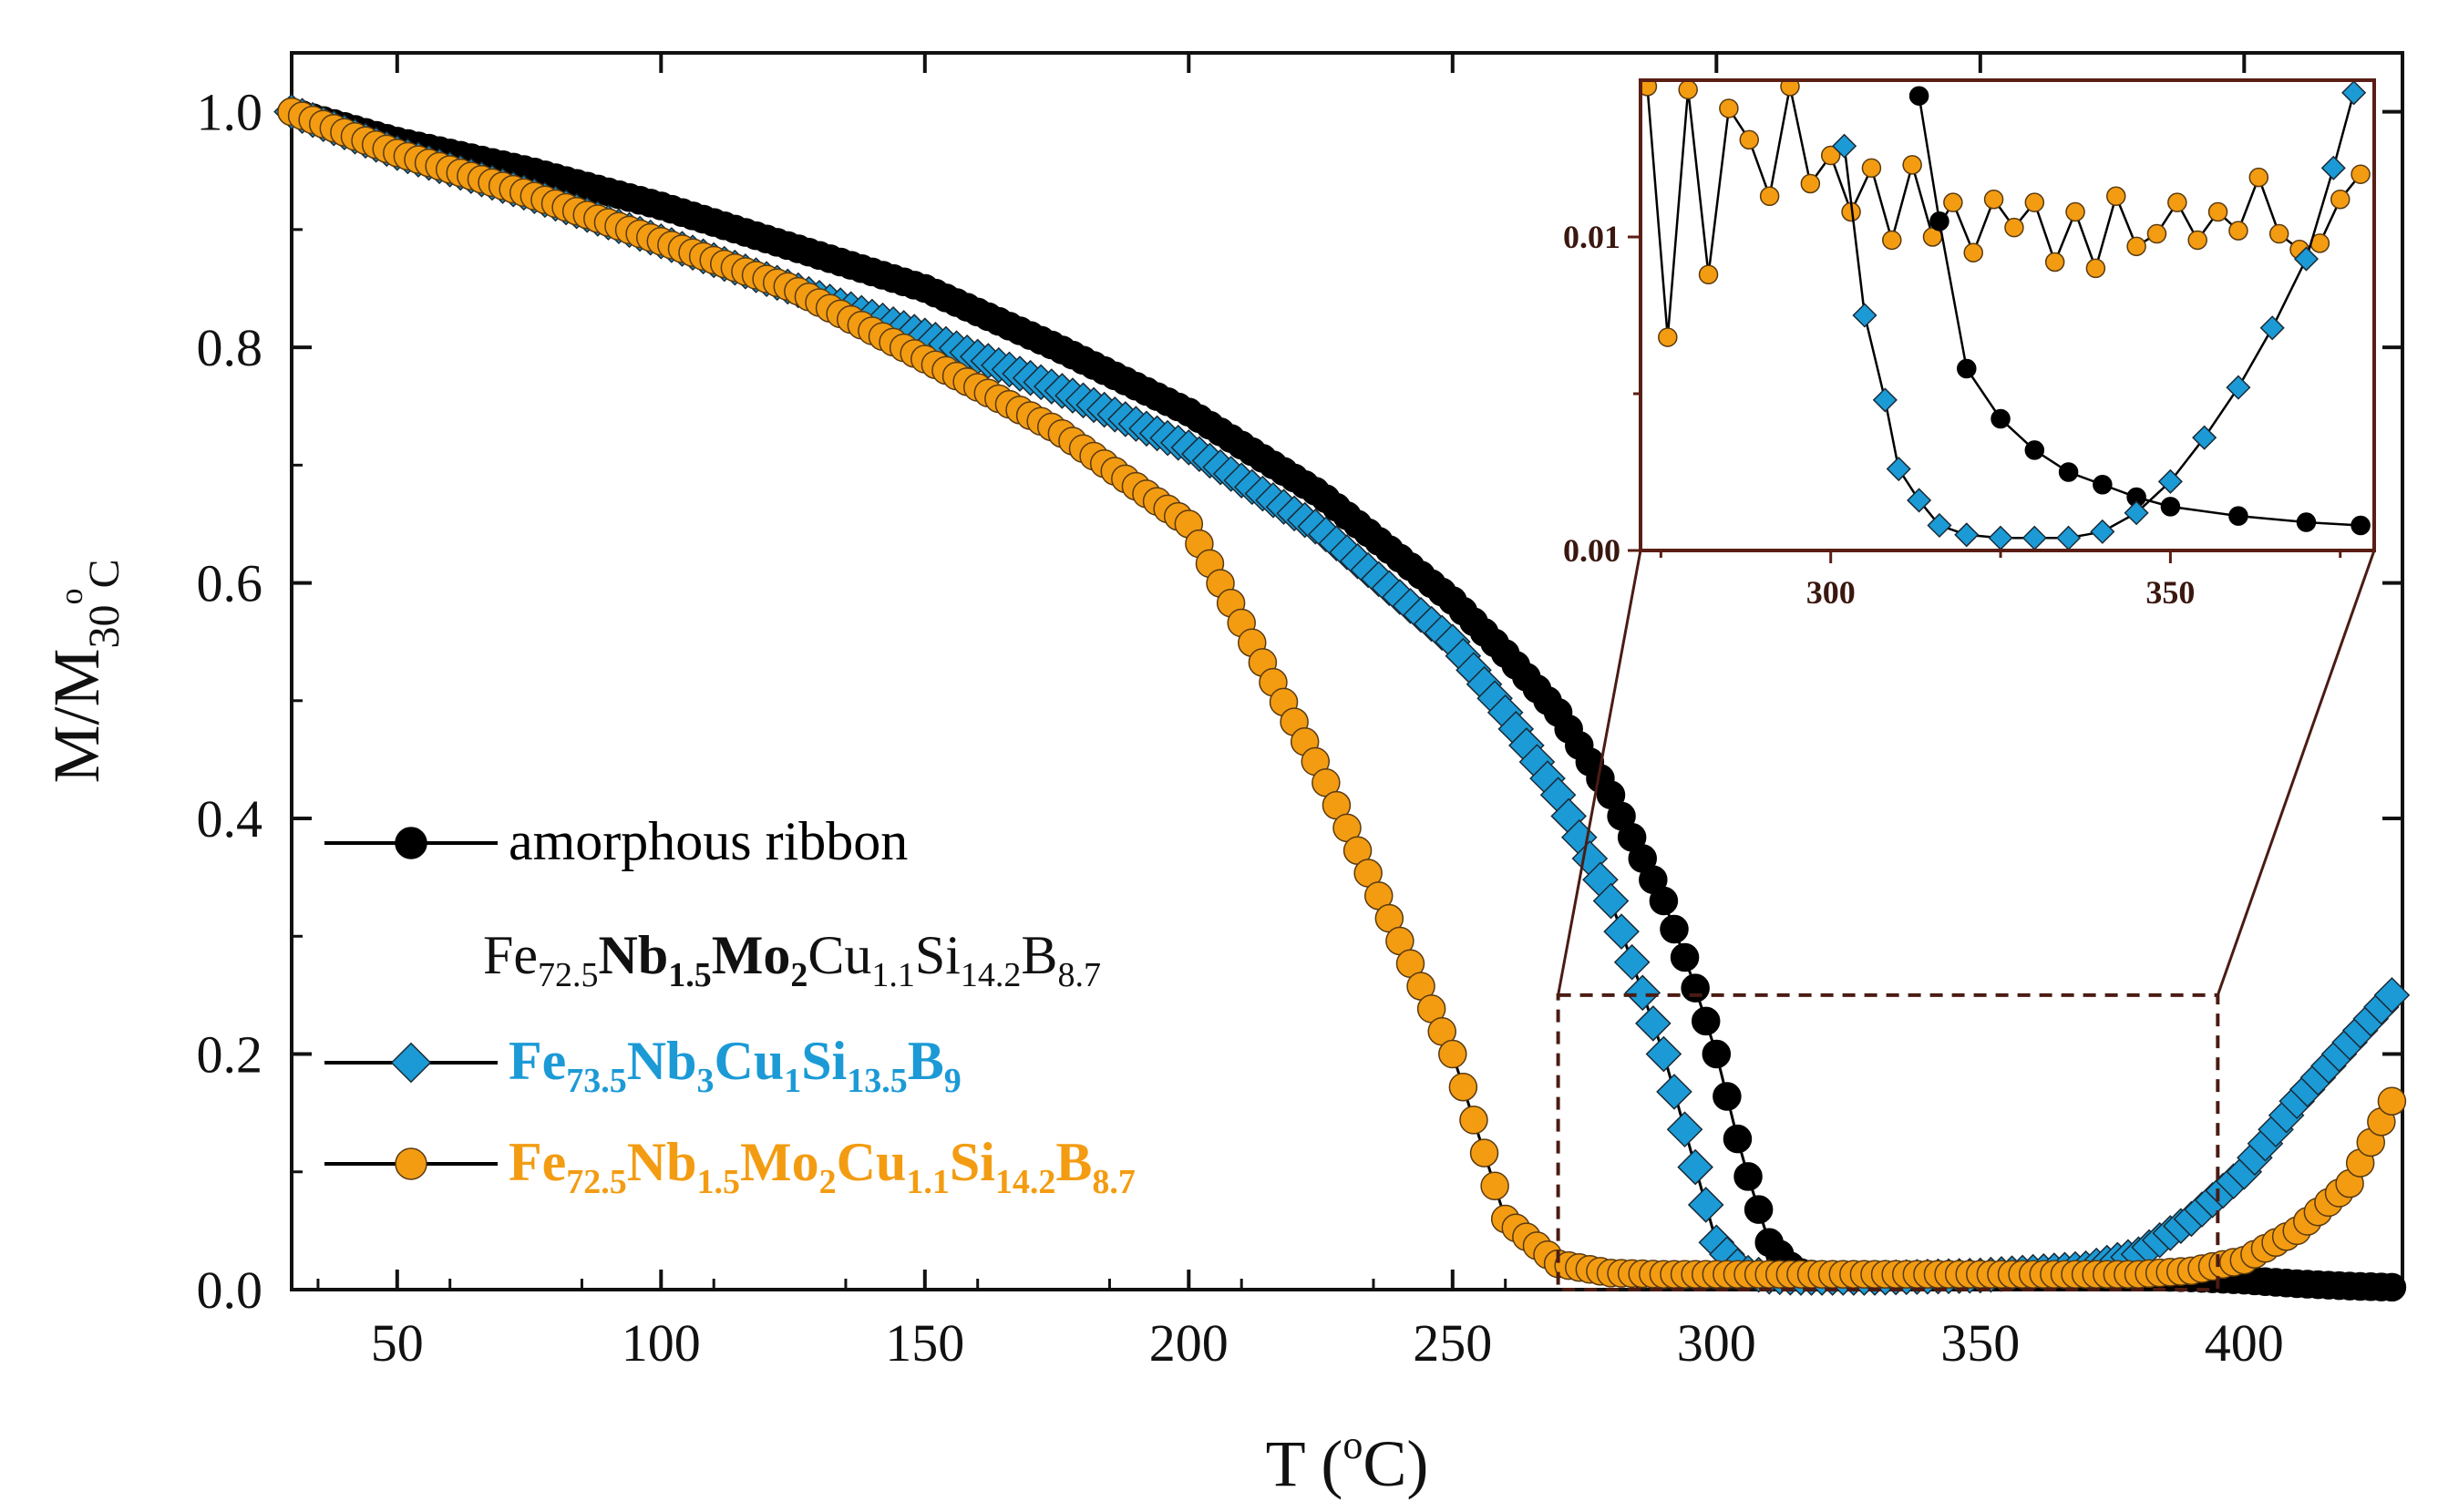 This screenshot has width=2438, height=1512. What do you see at coordinates (662, 1061) in the screenshot?
I see `legend-label-part: Nb` at bounding box center [662, 1061].